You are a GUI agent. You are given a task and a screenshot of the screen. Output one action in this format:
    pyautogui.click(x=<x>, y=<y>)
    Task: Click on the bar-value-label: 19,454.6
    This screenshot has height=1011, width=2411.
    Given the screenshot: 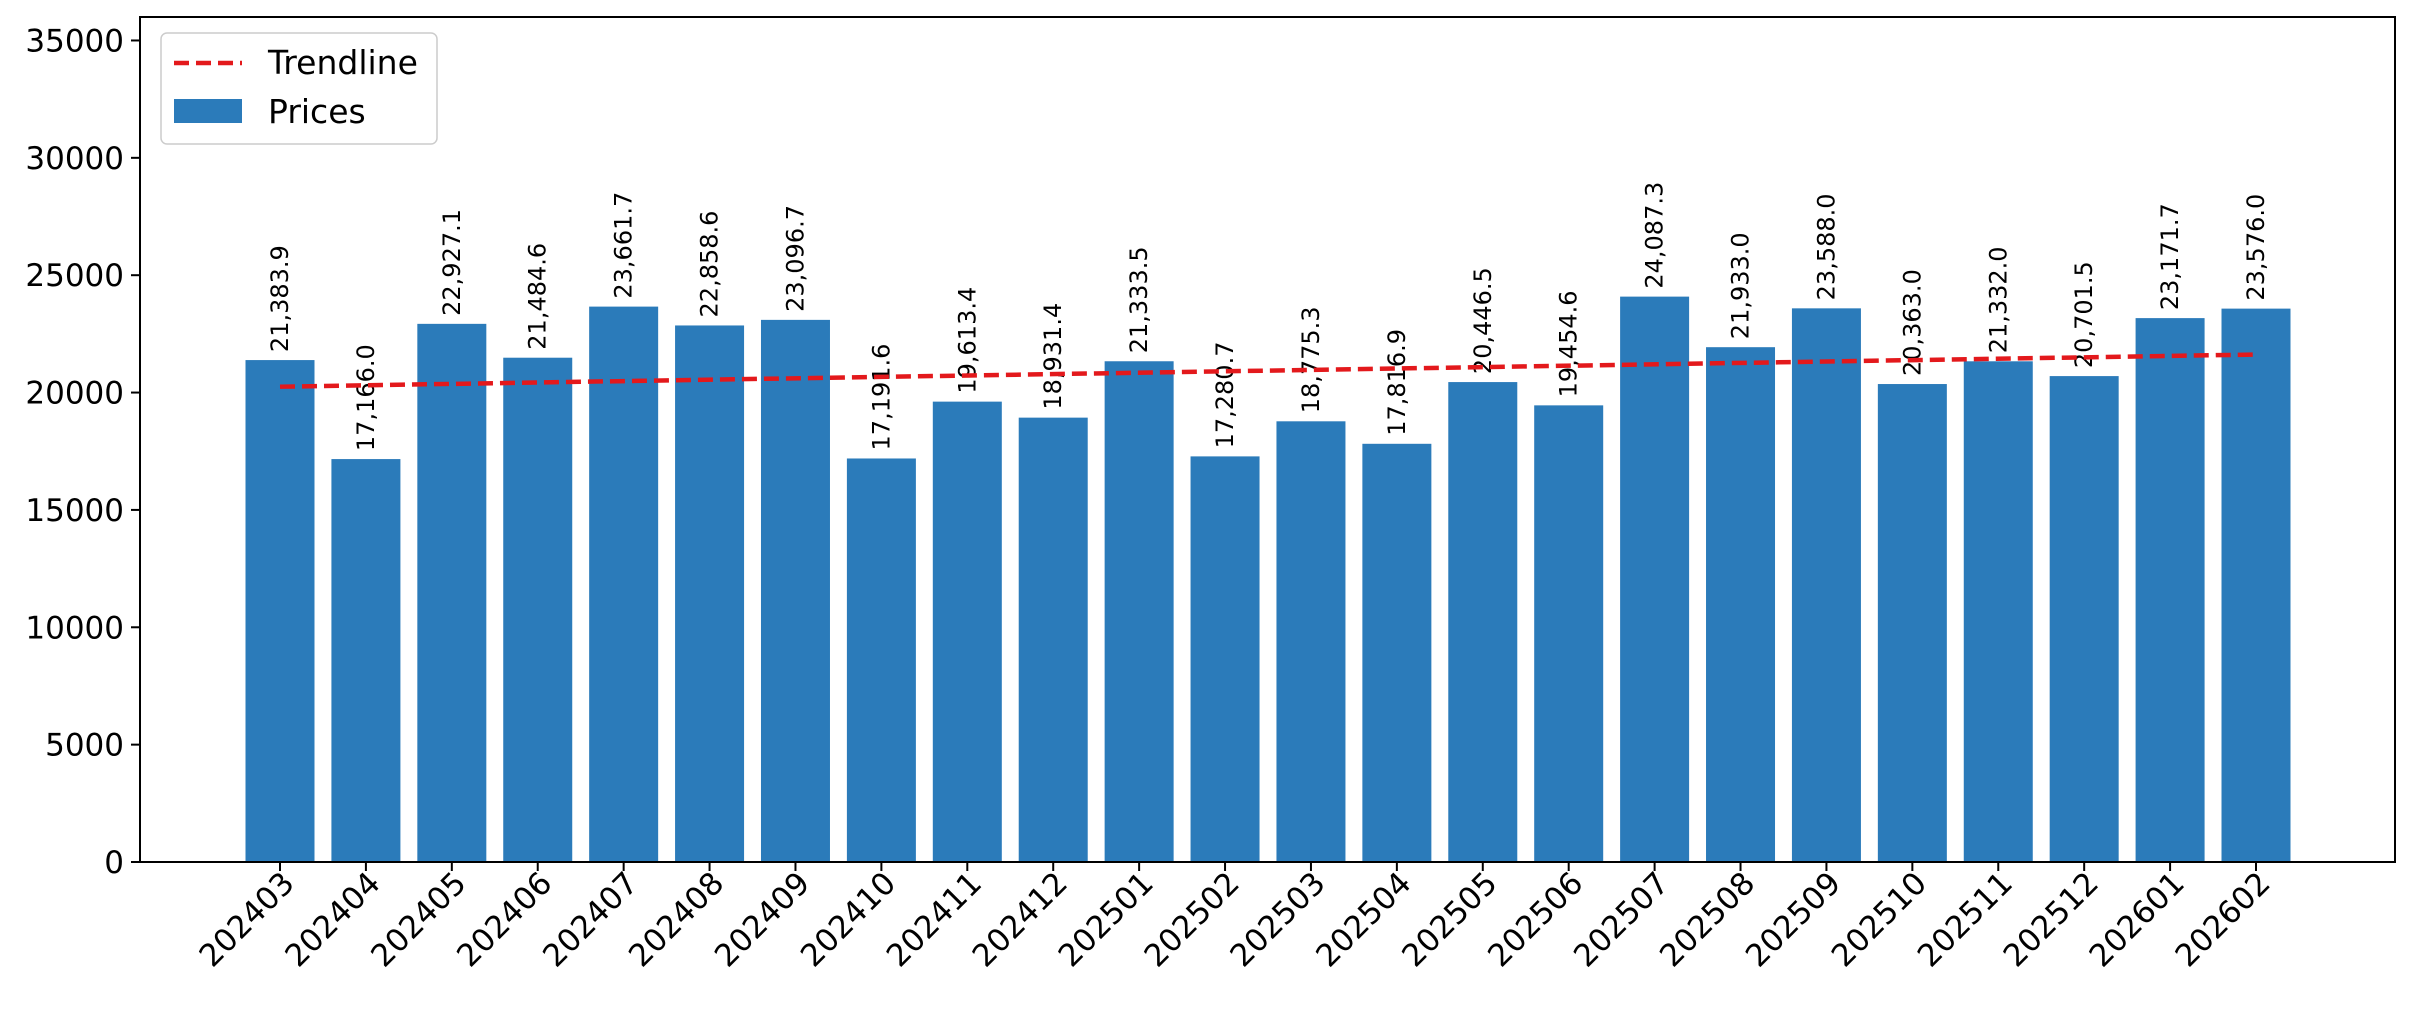 What is the action you would take?
    pyautogui.click(x=1569, y=343)
    